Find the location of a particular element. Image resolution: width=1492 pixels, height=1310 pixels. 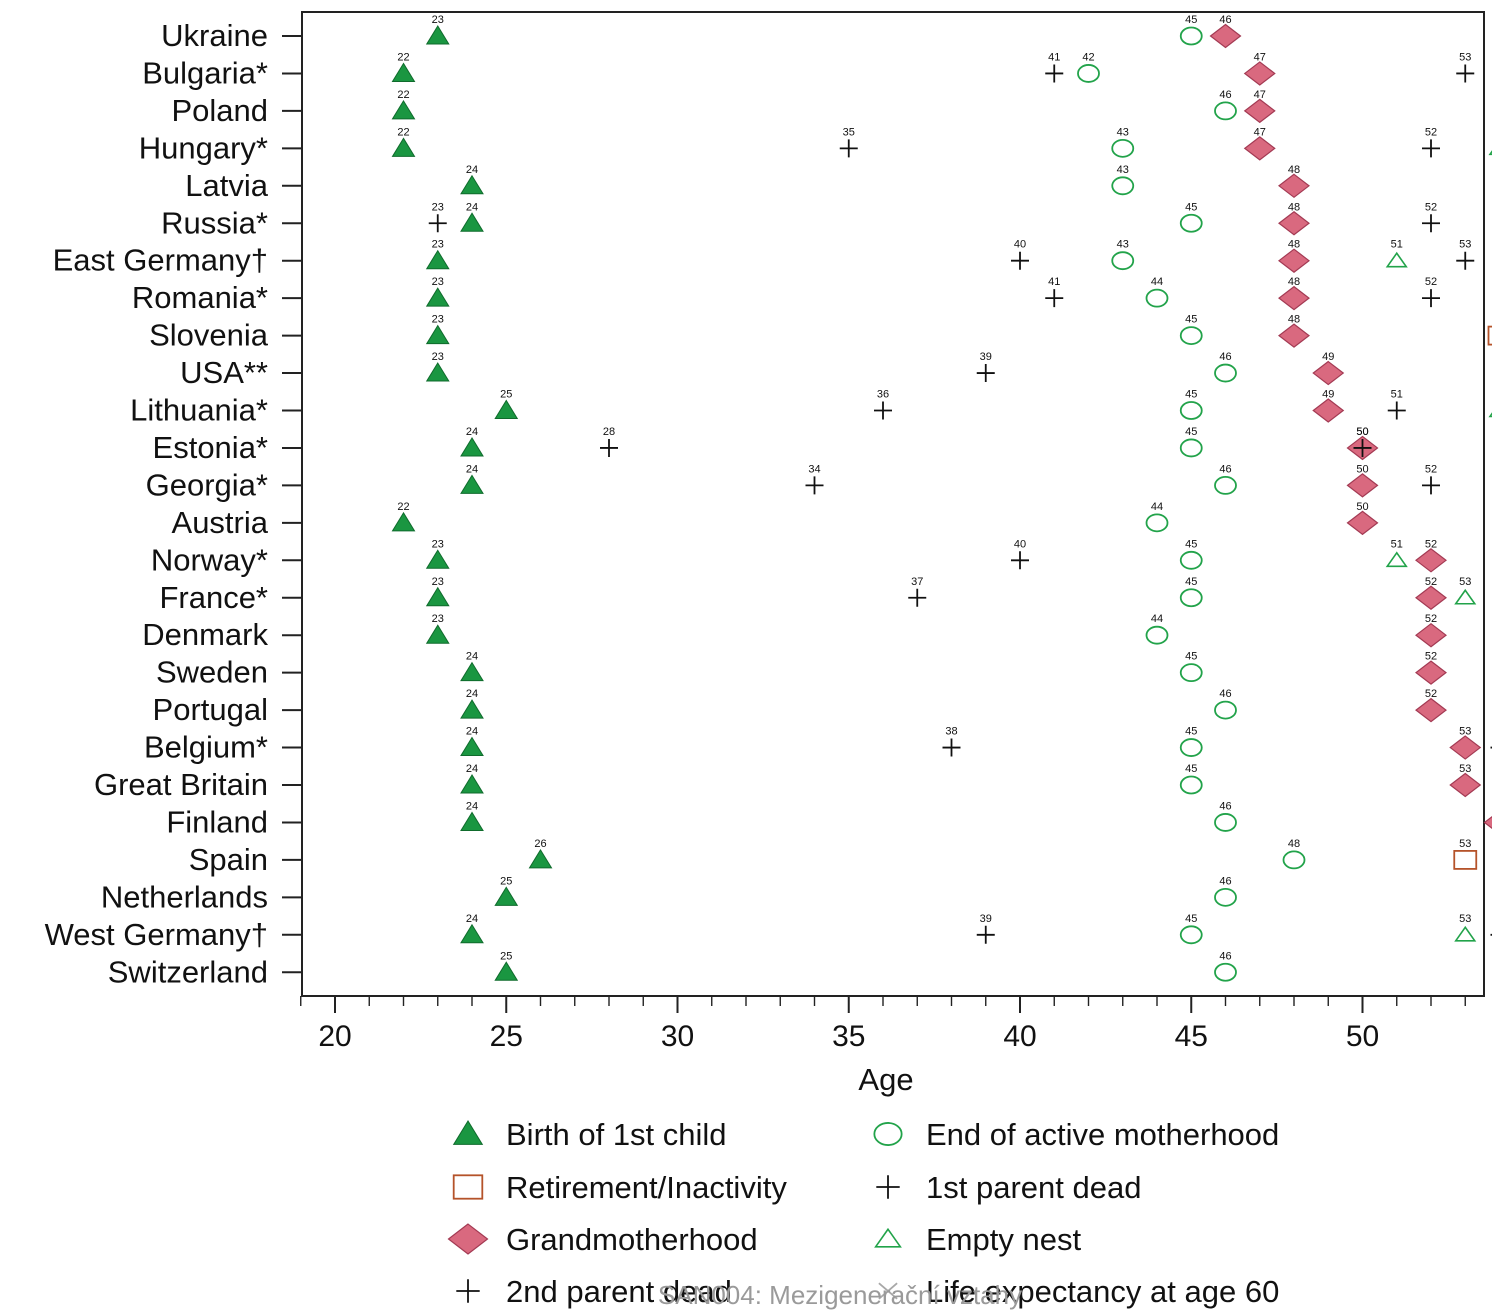

point-label-birth-west-germany: 24 is located at coordinates (472, 919).